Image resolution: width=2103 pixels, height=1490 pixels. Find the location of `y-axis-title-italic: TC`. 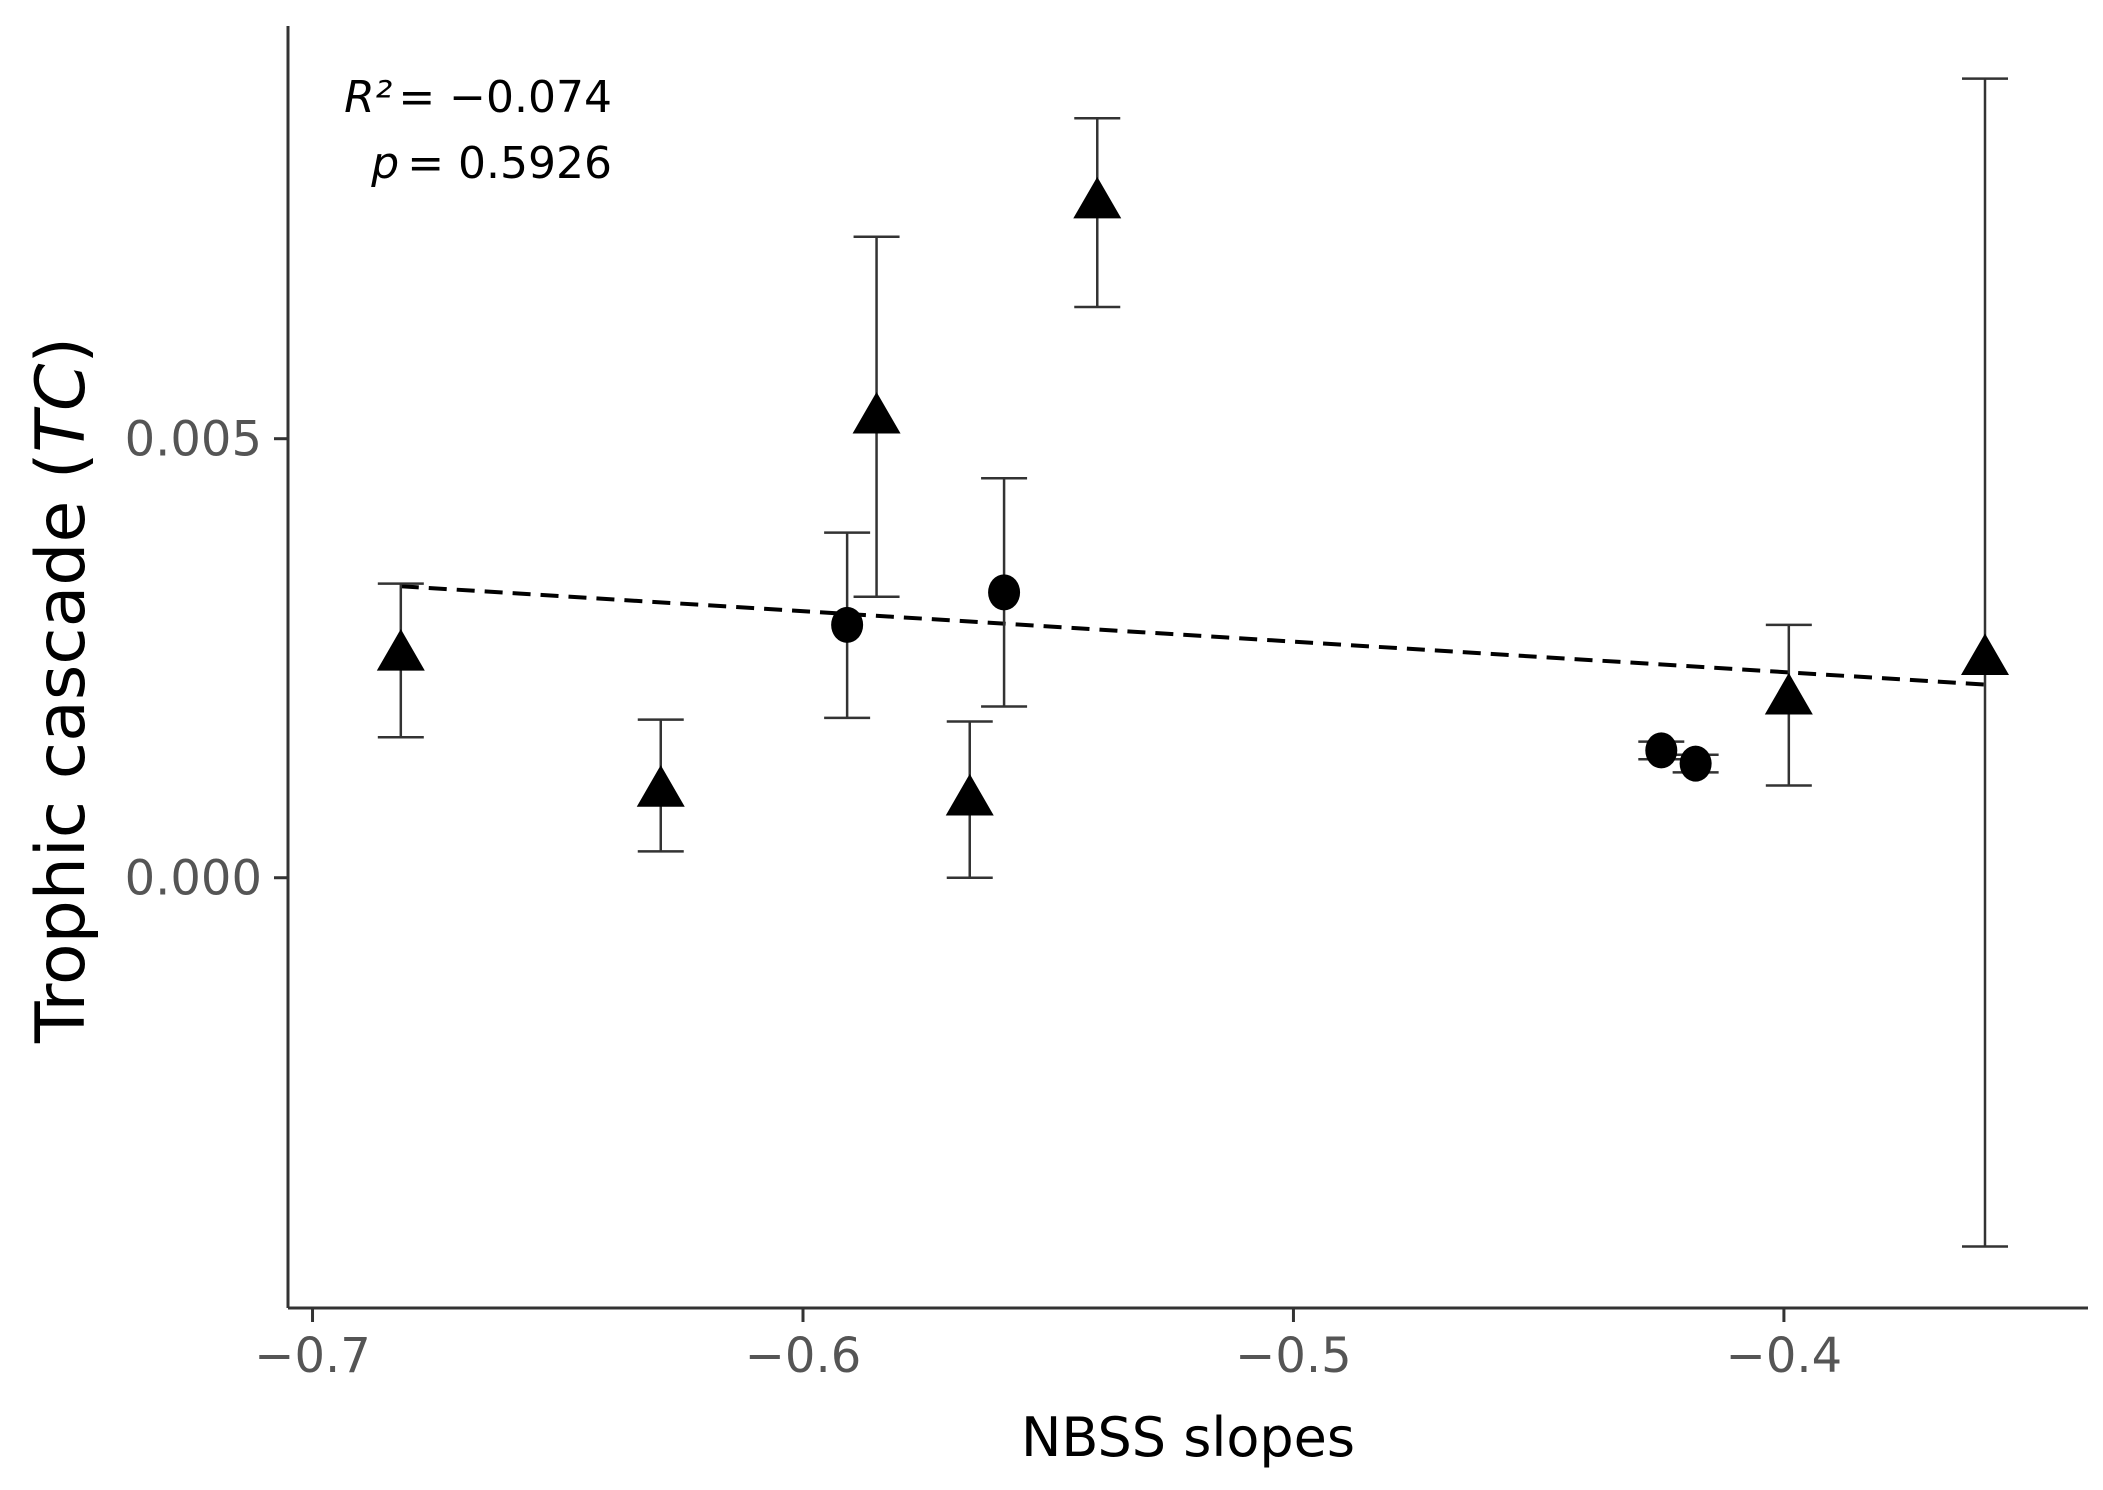

y-axis-title-italic: TC is located at coordinates (61, 408).